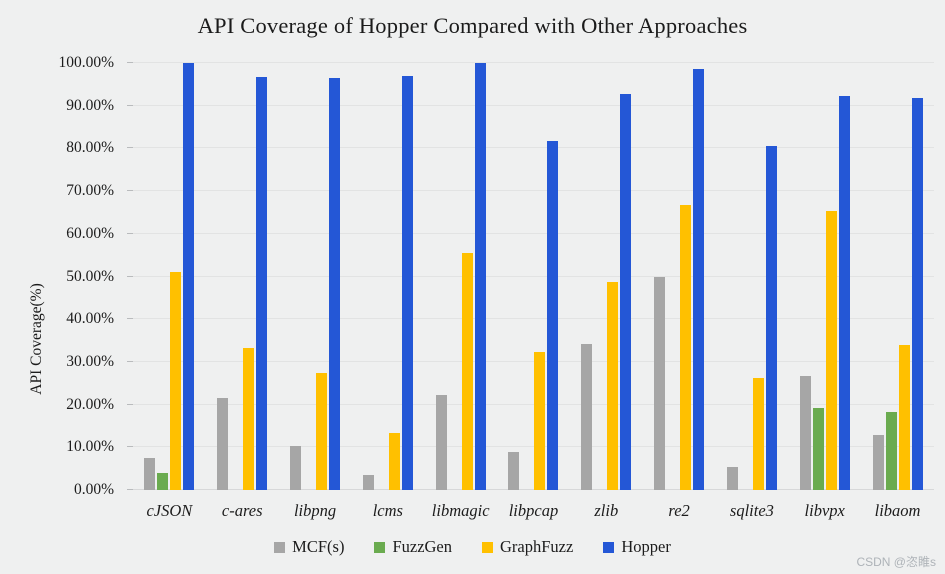  I want to click on y-tick-label: 60.00%, so click(90, 233).